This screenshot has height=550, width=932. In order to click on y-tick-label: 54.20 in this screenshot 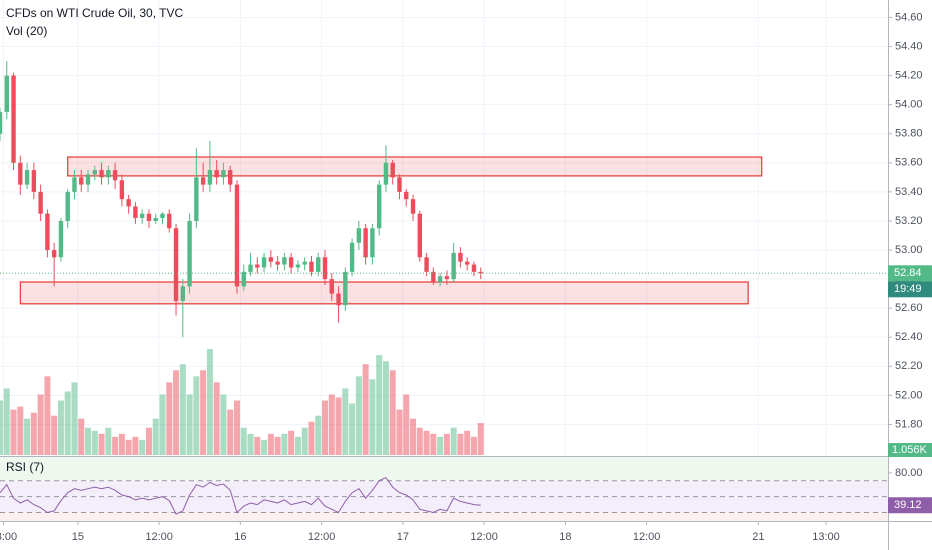, I will do `click(909, 75)`.